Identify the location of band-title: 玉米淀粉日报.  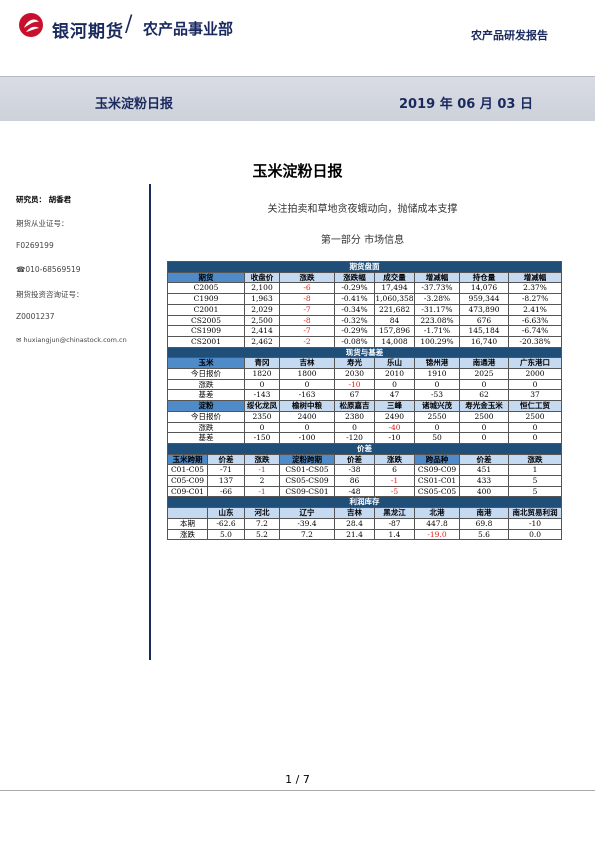
(134, 104).